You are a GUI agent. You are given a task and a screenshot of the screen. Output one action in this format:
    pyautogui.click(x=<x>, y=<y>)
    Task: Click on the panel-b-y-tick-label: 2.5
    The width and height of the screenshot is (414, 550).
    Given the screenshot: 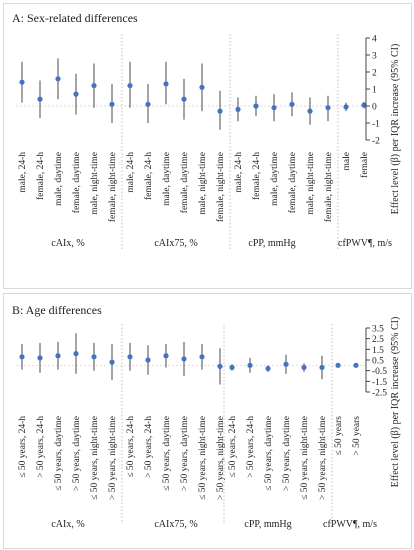 What is the action you would take?
    pyautogui.click(x=378, y=340)
    